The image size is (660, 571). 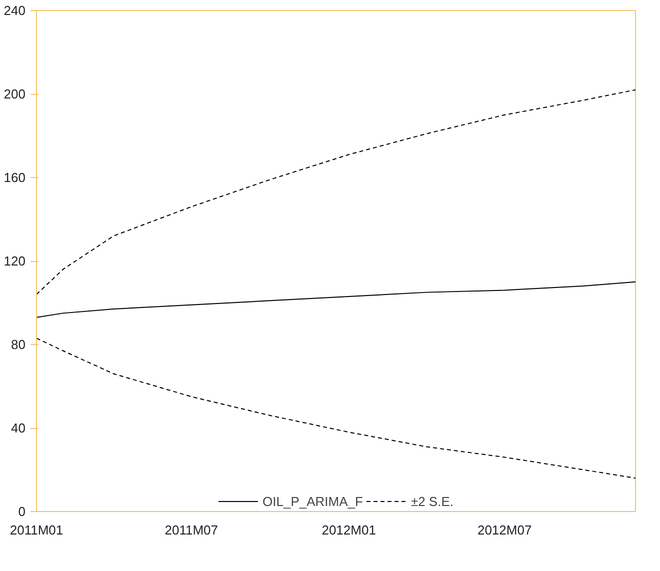 What do you see at coordinates (312, 501) in the screenshot?
I see `legend-label: OIL_P_ARIMA_F` at bounding box center [312, 501].